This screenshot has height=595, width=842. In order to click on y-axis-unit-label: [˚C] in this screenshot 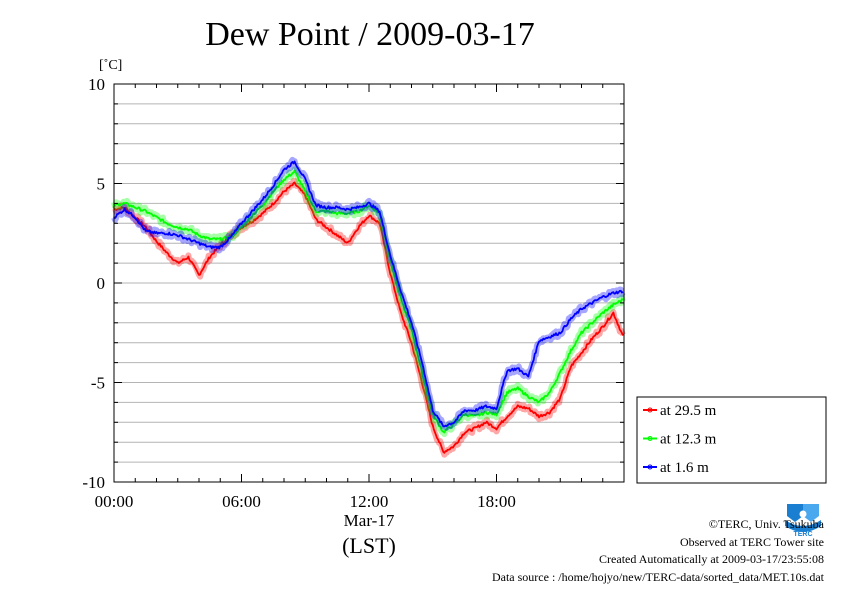, I will do `click(110, 65)`.